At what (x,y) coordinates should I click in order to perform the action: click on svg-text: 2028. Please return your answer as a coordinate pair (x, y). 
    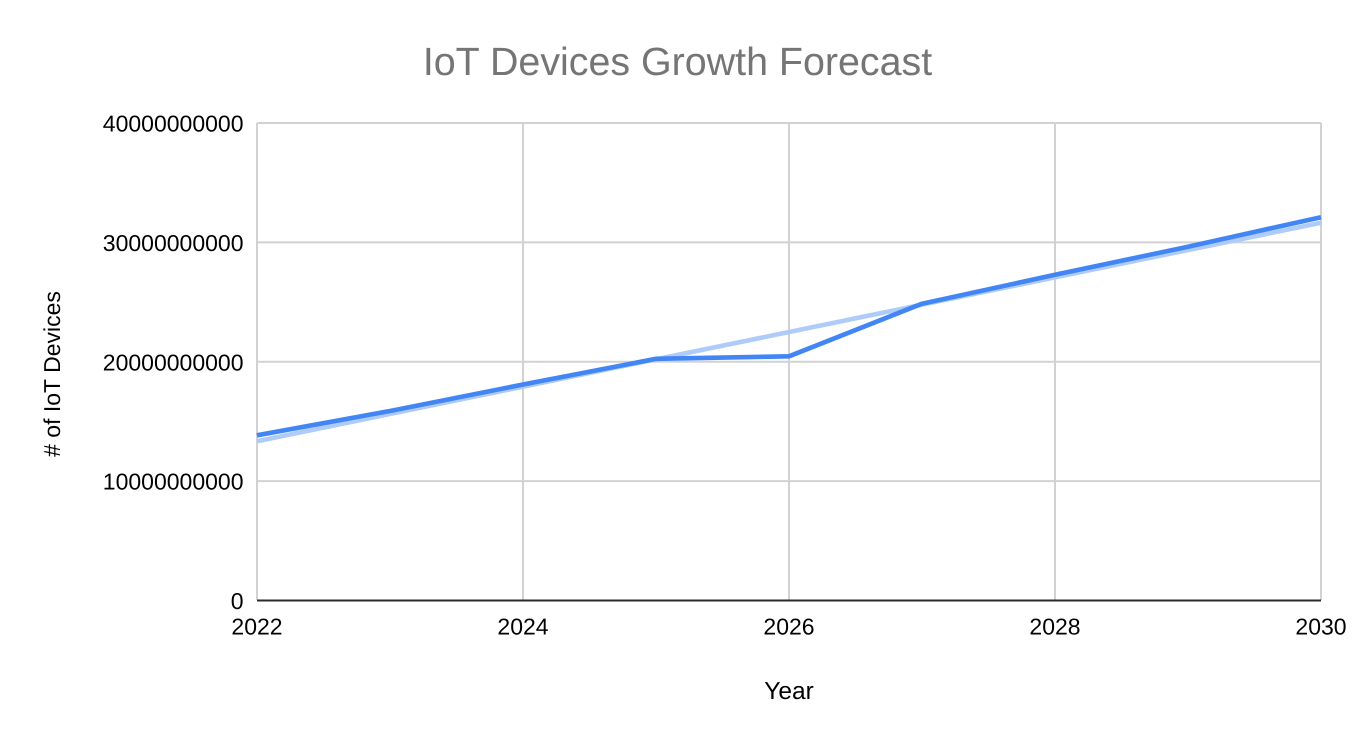
    Looking at the image, I should click on (1054, 627).